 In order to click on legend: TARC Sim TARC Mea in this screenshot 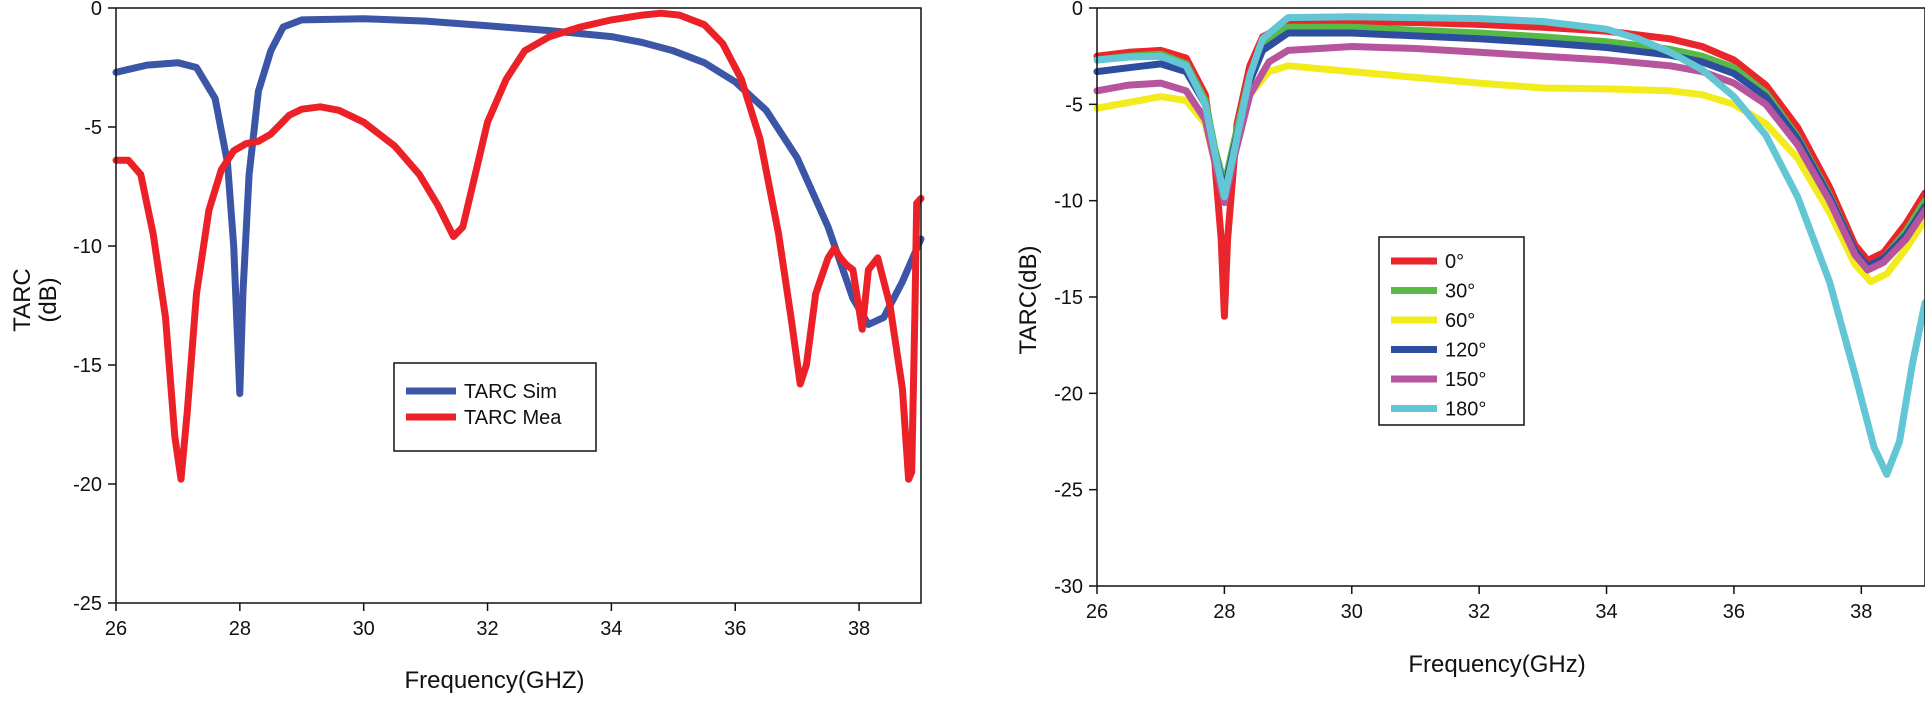, I will do `click(495, 407)`.